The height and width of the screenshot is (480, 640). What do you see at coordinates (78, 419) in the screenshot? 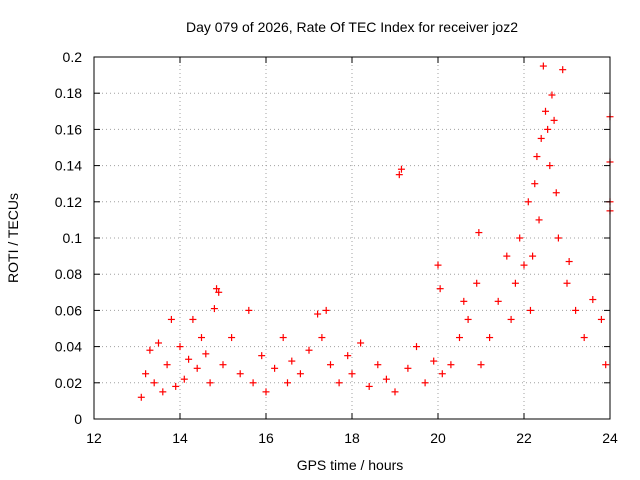
I see `y-tick-label: 0` at bounding box center [78, 419].